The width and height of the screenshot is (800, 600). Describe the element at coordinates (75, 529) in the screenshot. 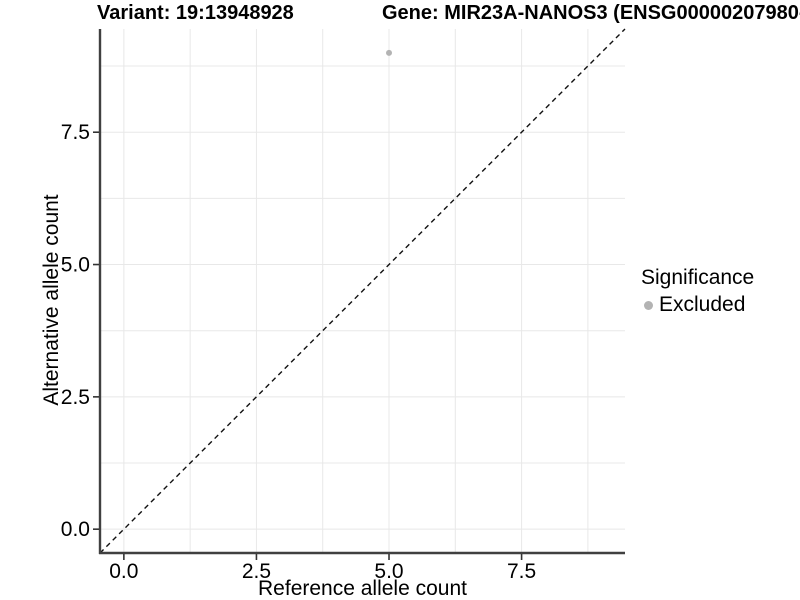

I see `y-tick-label: 0.0` at that location.